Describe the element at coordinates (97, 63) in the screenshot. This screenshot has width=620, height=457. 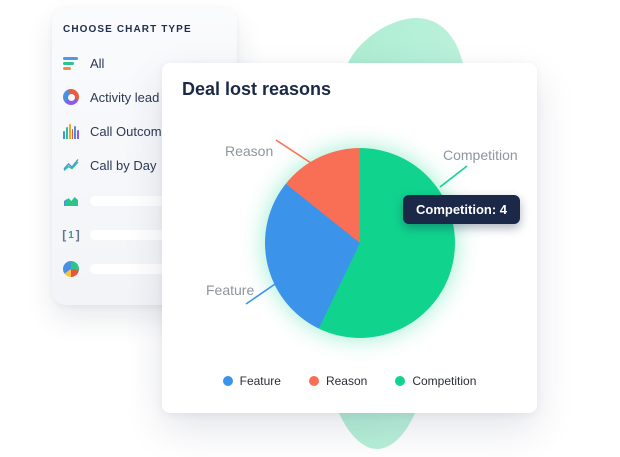
I see `sidebar-item-label: All` at that location.